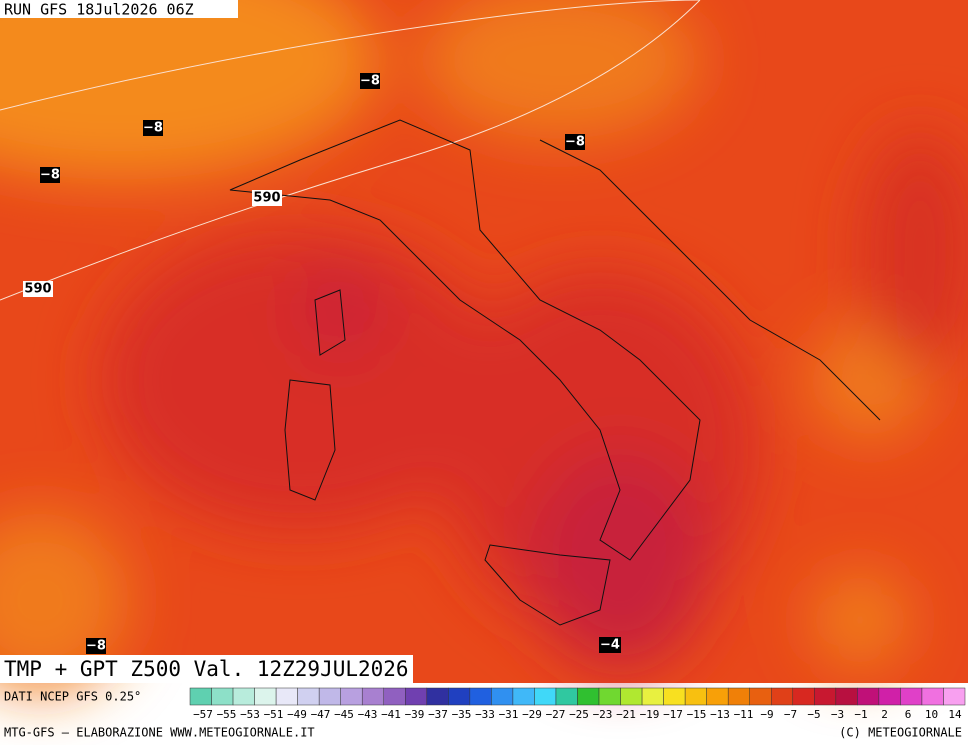  What do you see at coordinates (250, 714) in the screenshot?
I see `colorbar-label: −53` at bounding box center [250, 714].